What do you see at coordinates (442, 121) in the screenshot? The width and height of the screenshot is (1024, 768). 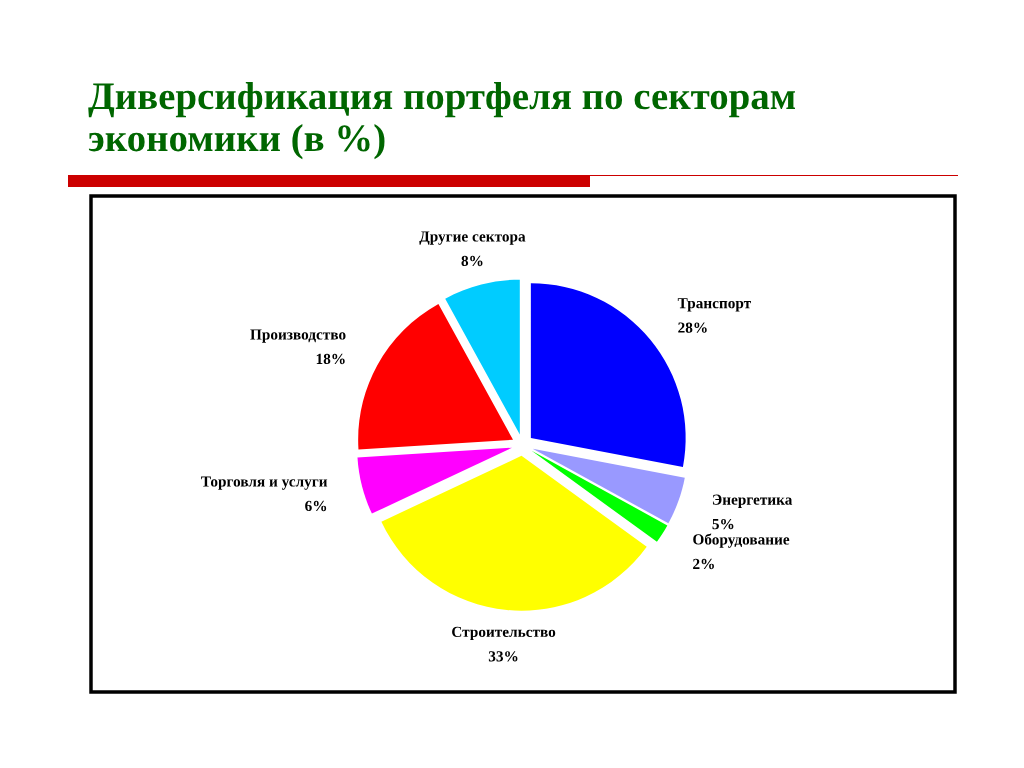 I see `chart-title: Диверсификация портфеля по секторам экономики (в %)` at bounding box center [442, 121].